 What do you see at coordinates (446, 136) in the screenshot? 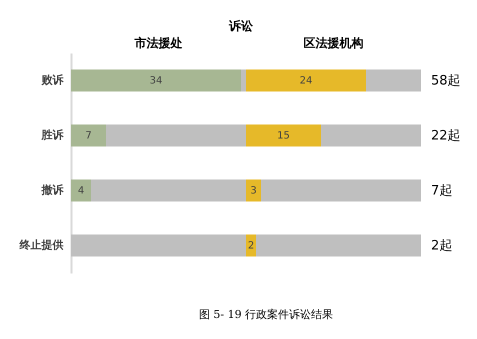
I see `text: 22起` at bounding box center [446, 136].